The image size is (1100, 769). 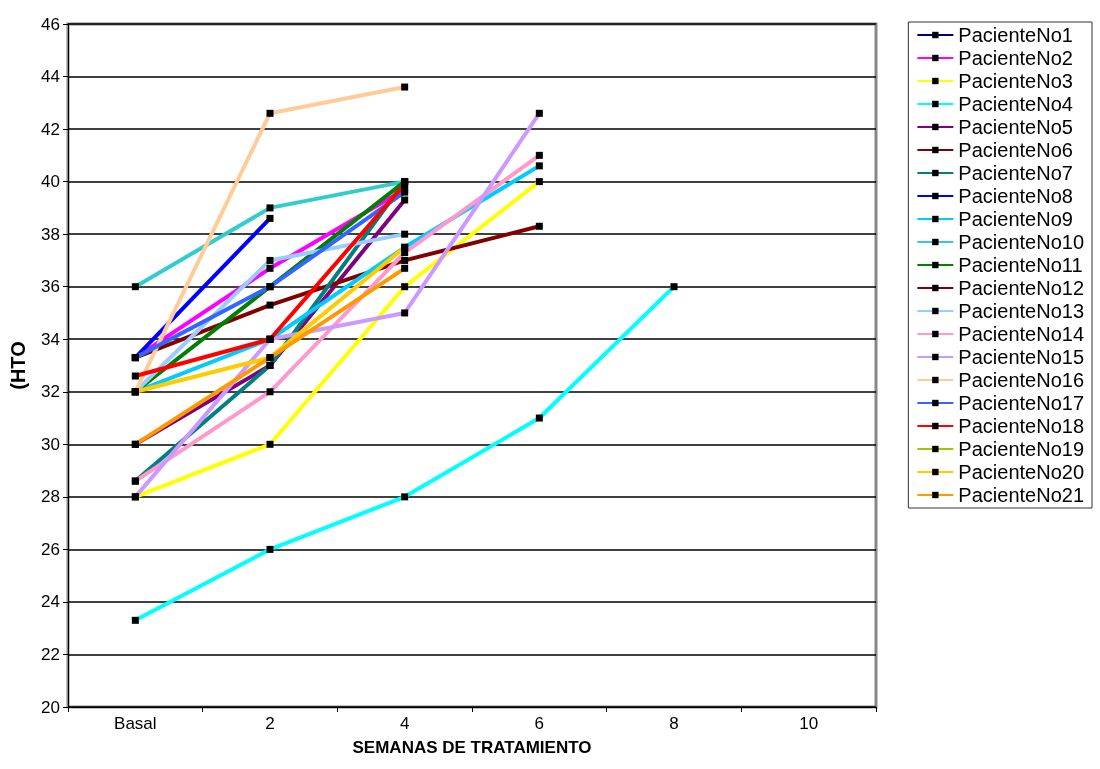 I want to click on x-tick-label: 10, so click(x=809, y=723).